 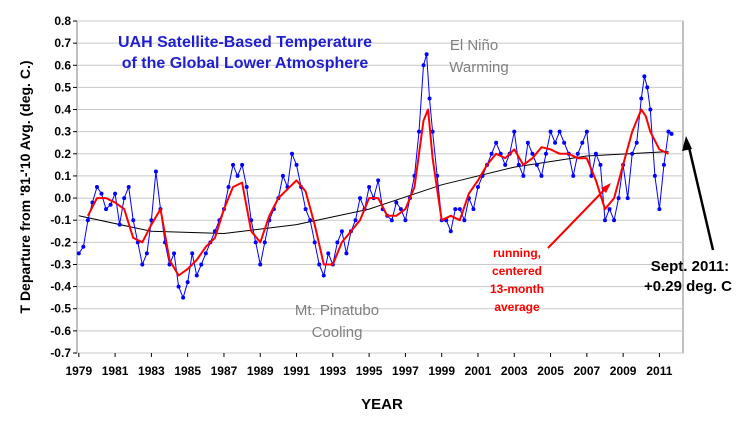 What do you see at coordinates (517, 289) in the screenshot?
I see `running-avg-label-3: 13-month` at bounding box center [517, 289].